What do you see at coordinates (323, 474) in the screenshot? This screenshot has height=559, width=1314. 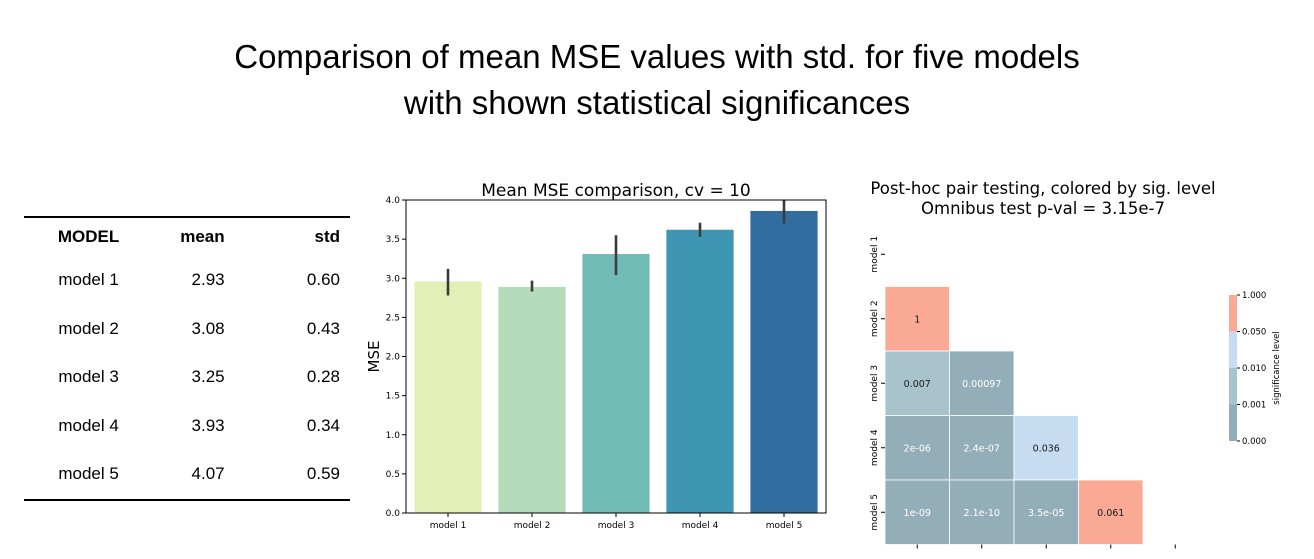 I see `cell-std: 0.59` at bounding box center [323, 474].